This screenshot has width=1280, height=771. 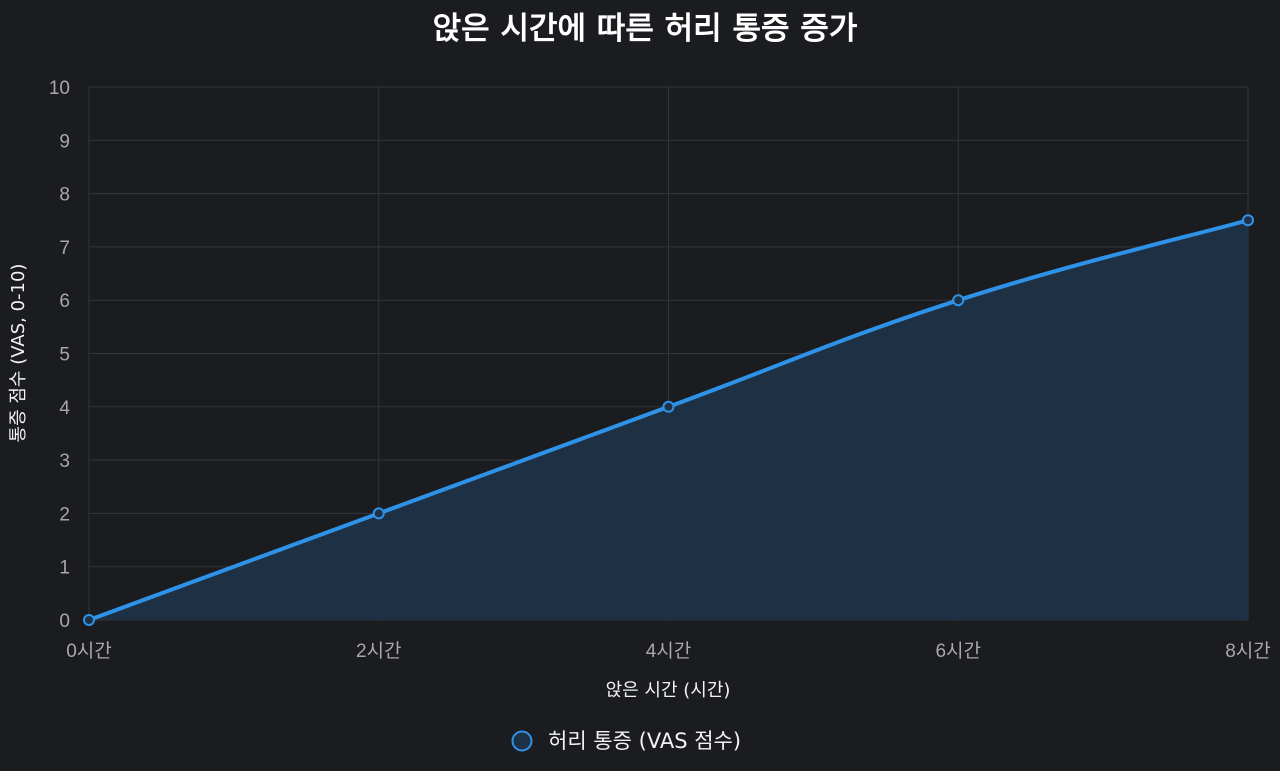 What do you see at coordinates (958, 651) in the screenshot?
I see `x-tick-label: 6시간` at bounding box center [958, 651].